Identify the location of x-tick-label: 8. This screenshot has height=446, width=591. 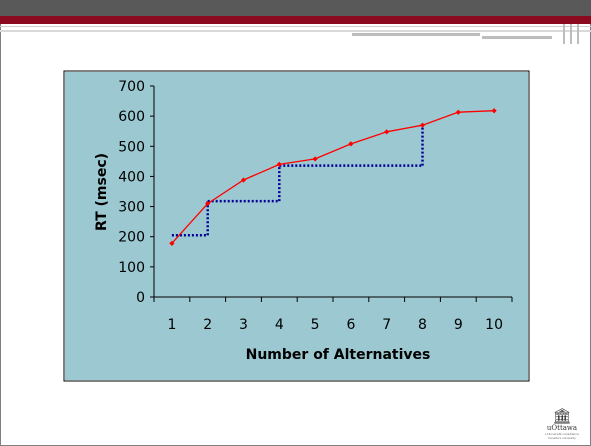
(422, 325).